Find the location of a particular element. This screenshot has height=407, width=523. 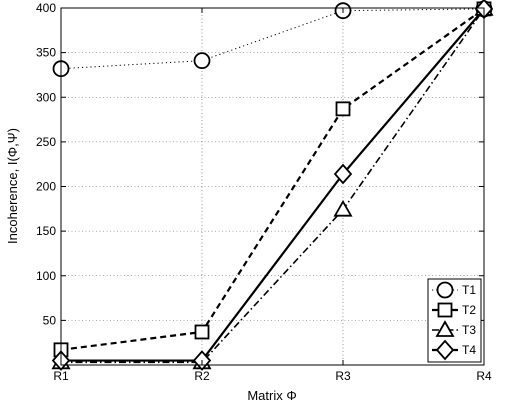

marker-t1 is located at coordinates (202, 61).